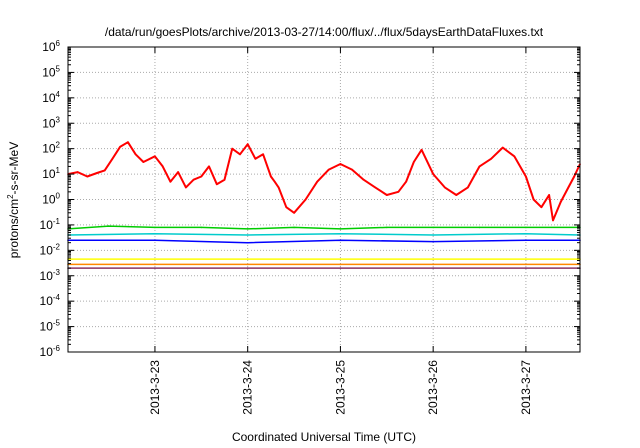  Describe the element at coordinates (57, 221) in the screenshot. I see `y-tick-label-exp: -1` at that location.